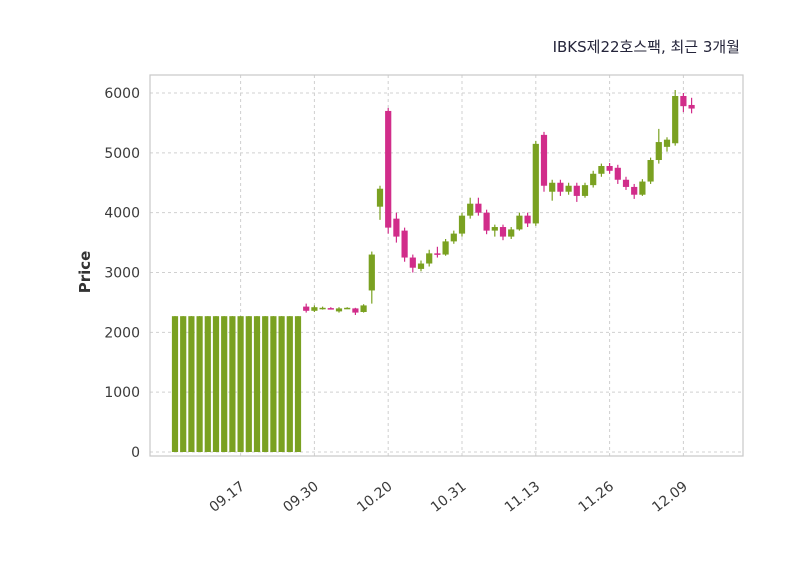 The height and width of the screenshot is (575, 800). I want to click on x-tick-label: 10.20, so click(374, 497).